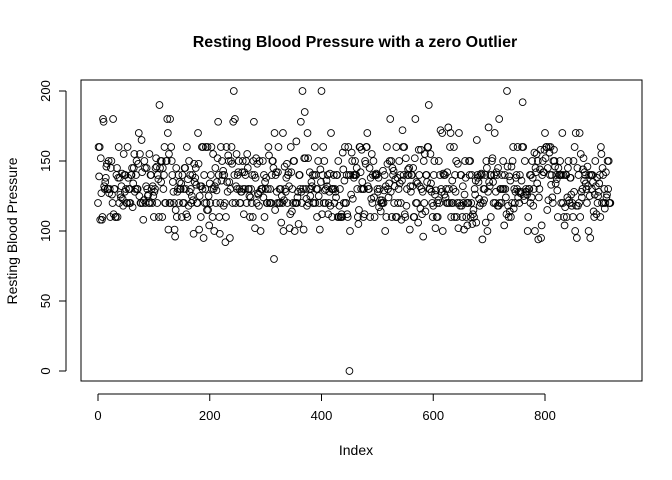 The height and width of the screenshot is (480, 672). I want to click on x-tick-label: 600, so click(433, 415).